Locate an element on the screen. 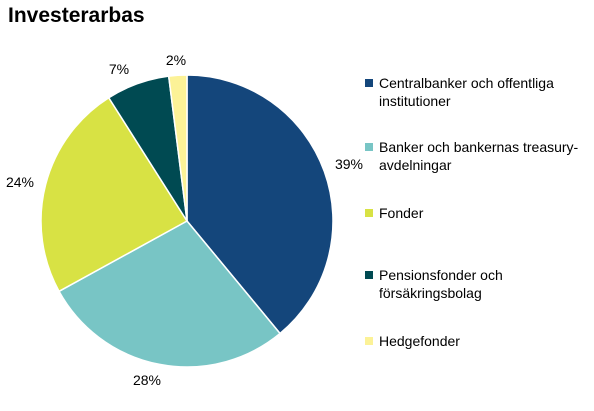 This screenshot has width=594, height=411. legend-swatch-banker is located at coordinates (369, 147).